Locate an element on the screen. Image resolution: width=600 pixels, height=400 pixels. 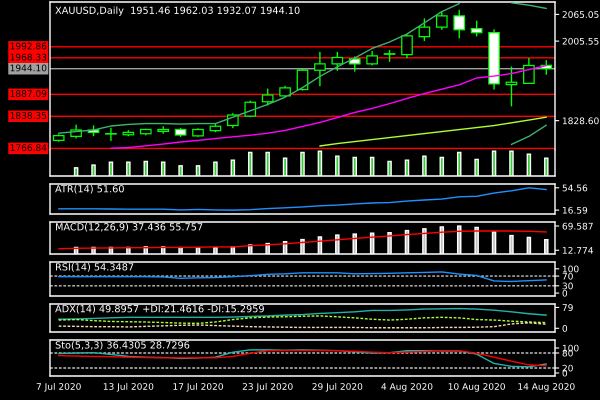
chart-title: MACD(12,26,9) 37.436 55.757 is located at coordinates (129, 227).